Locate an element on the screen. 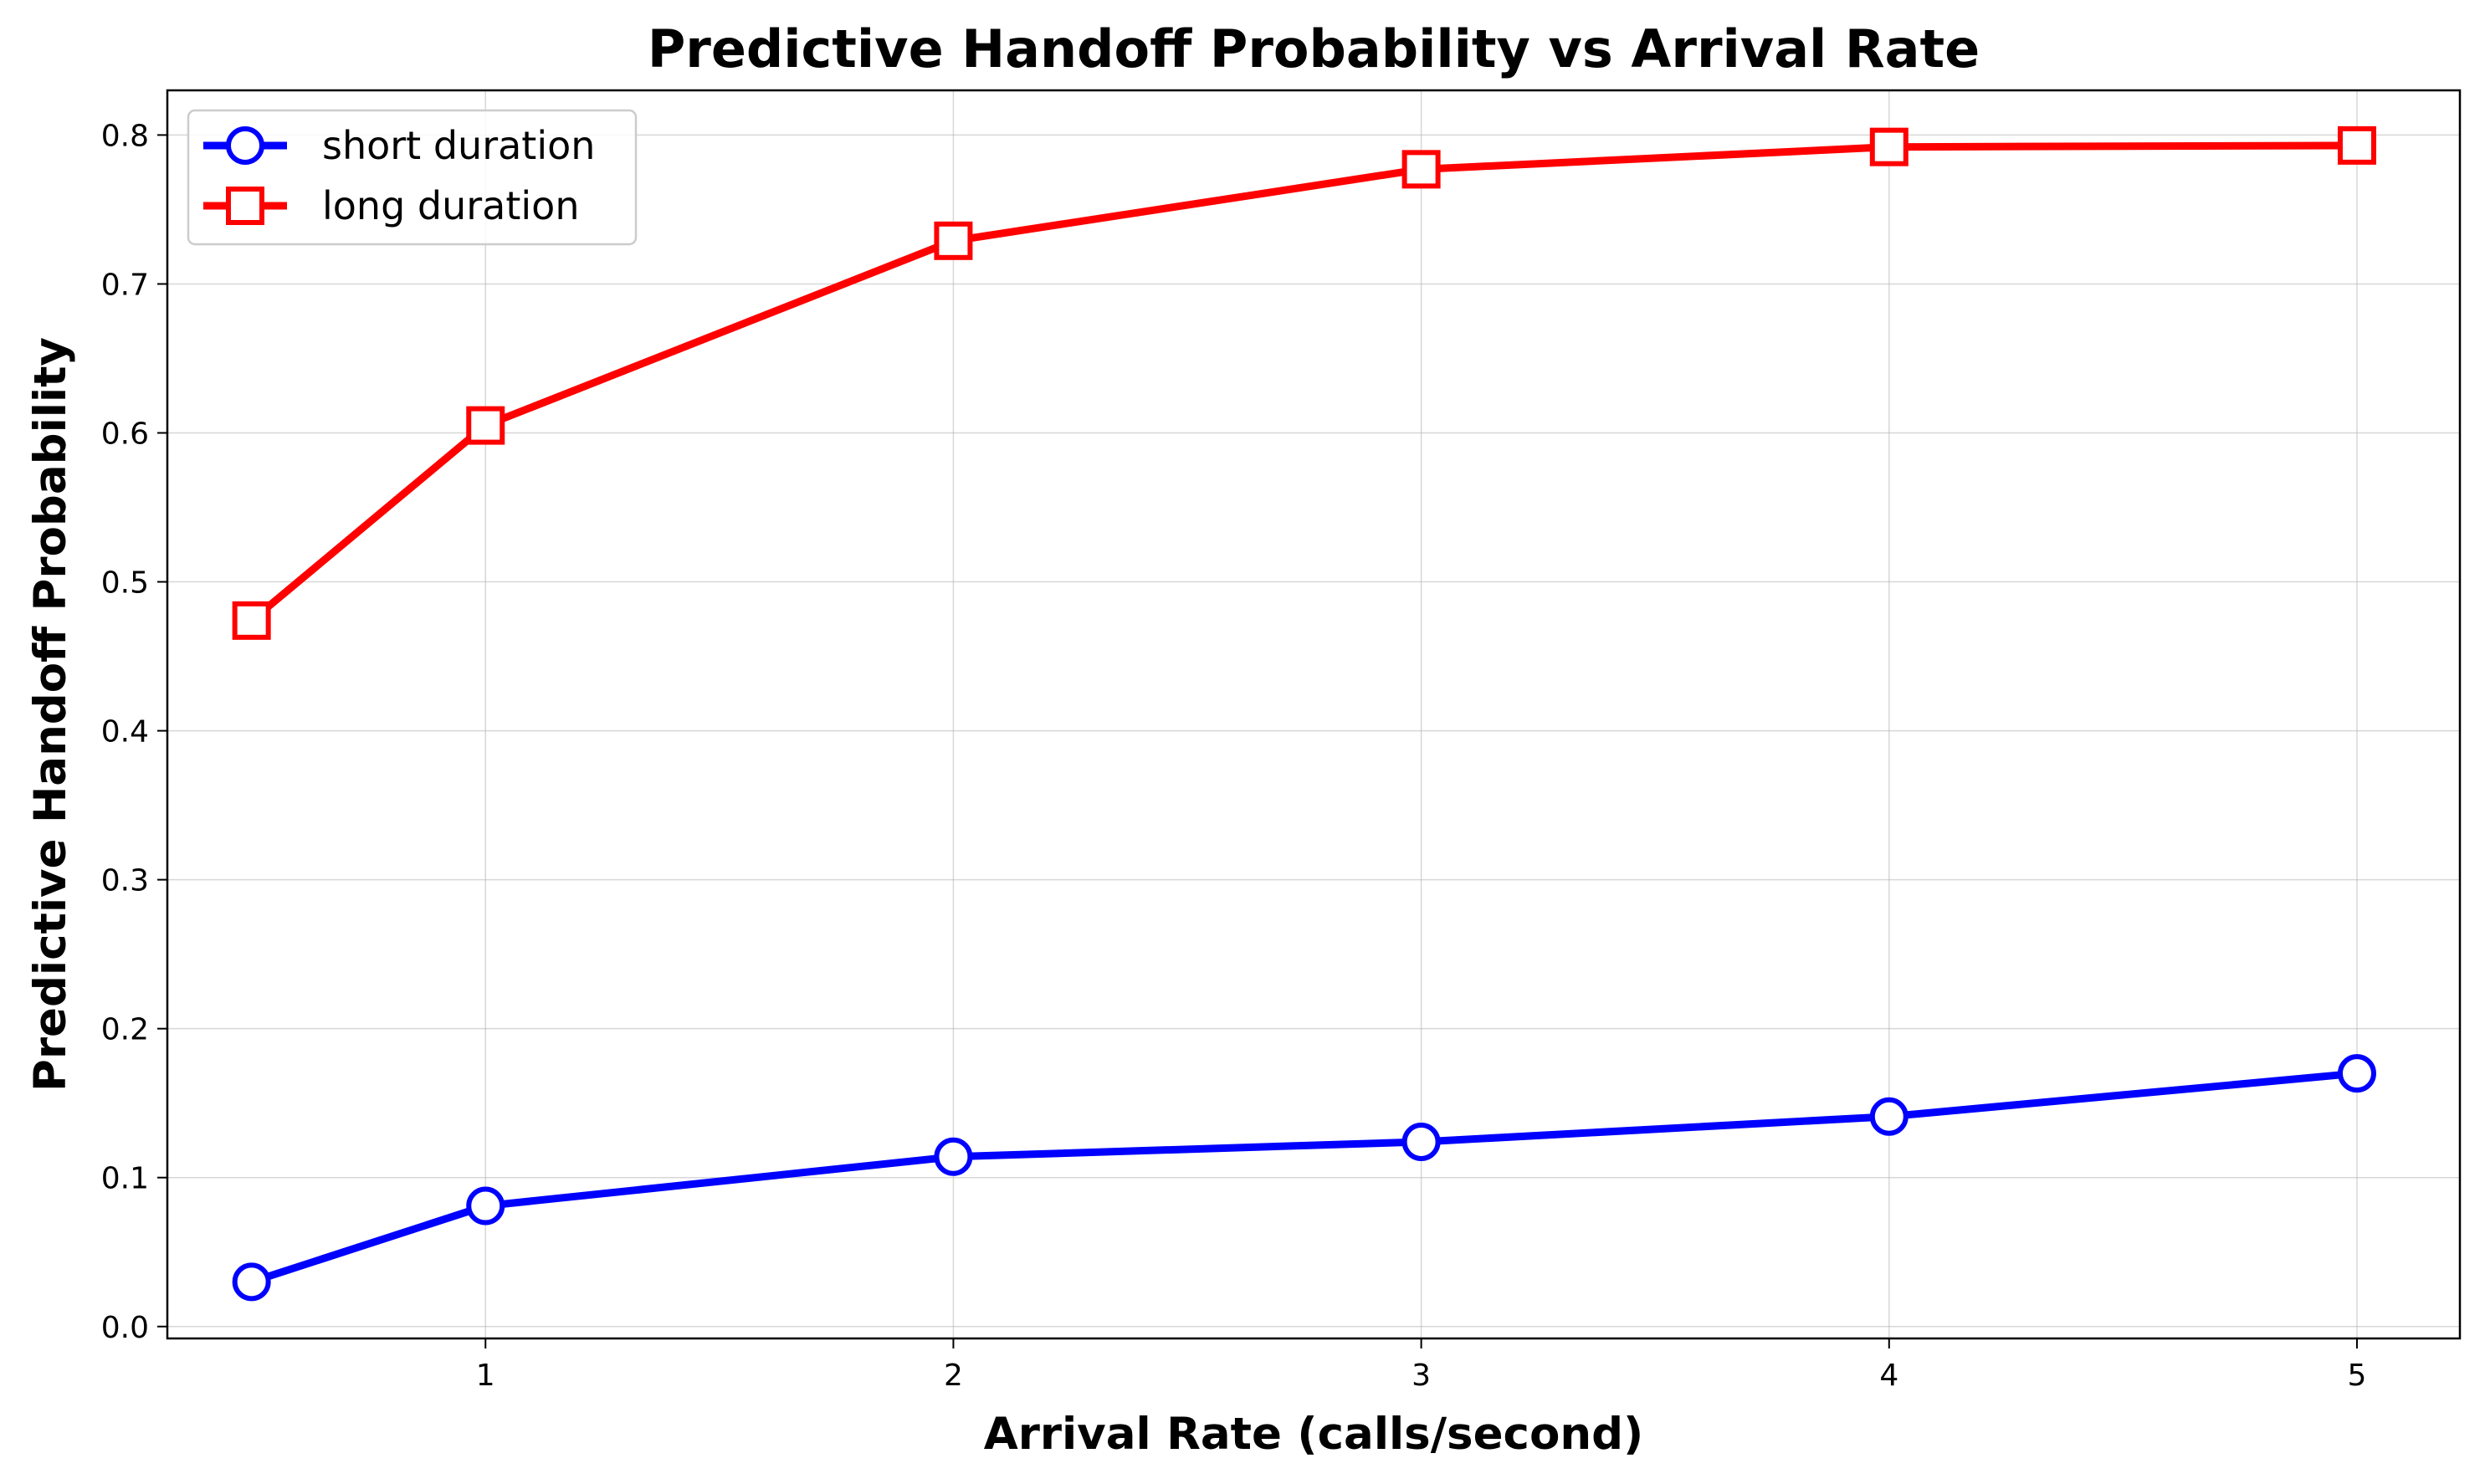 This screenshot has width=2485, height=1484. y-tick-label: 0.6 is located at coordinates (125, 434).